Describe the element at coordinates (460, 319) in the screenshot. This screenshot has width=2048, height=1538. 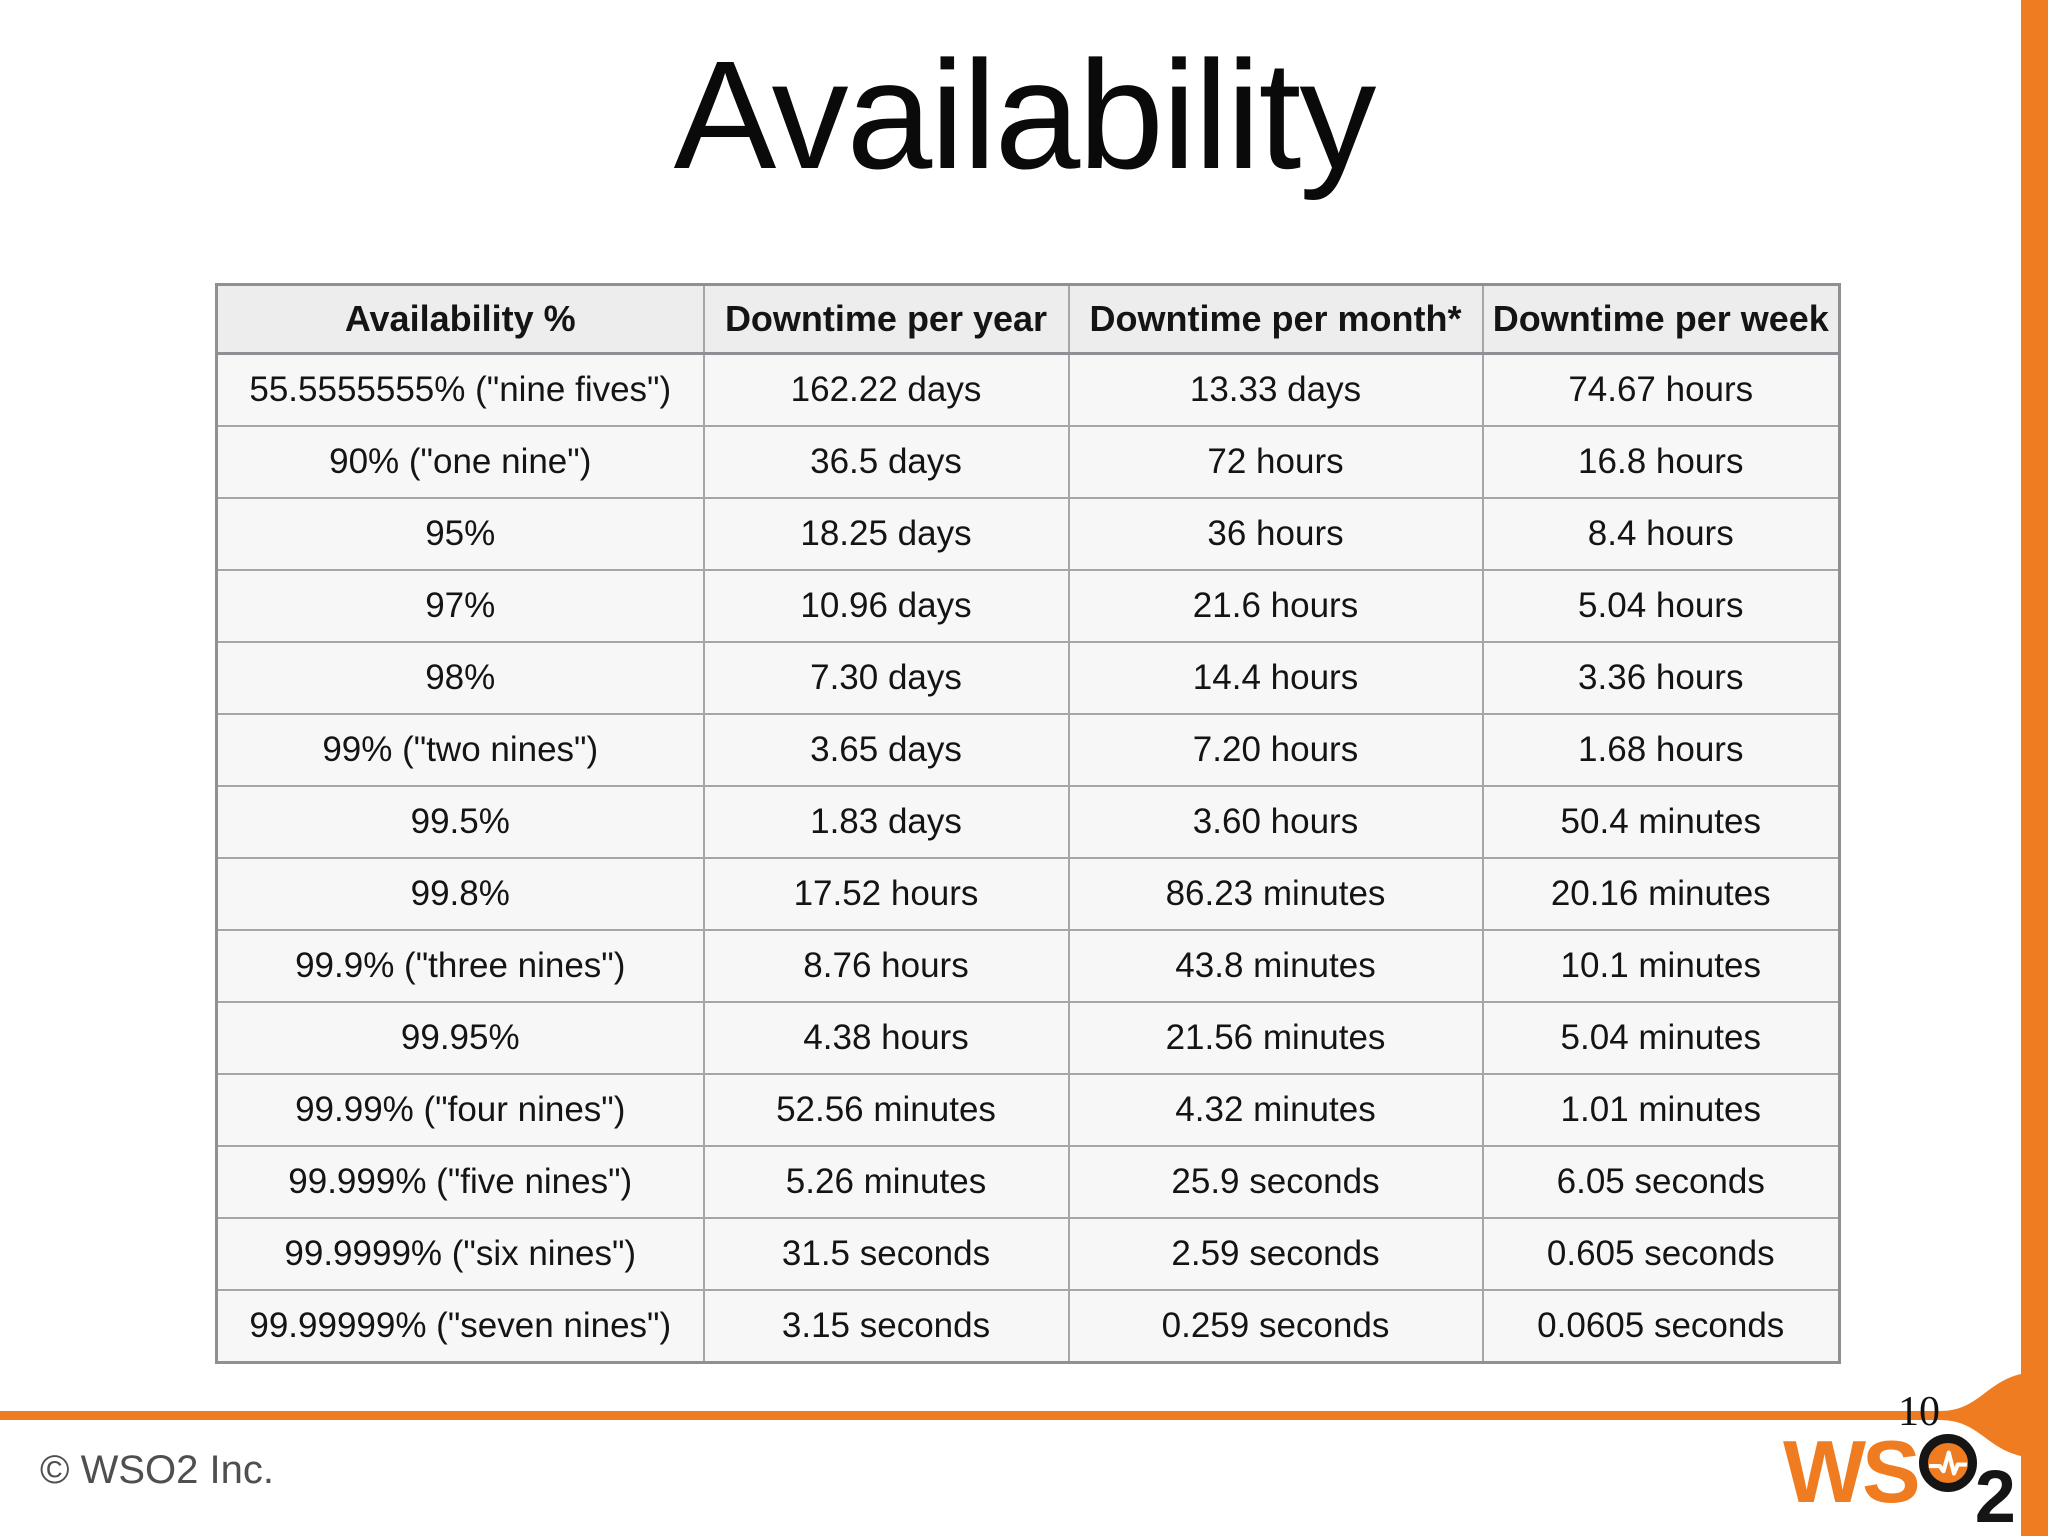
I see `table-header-cell: Availability %` at that location.